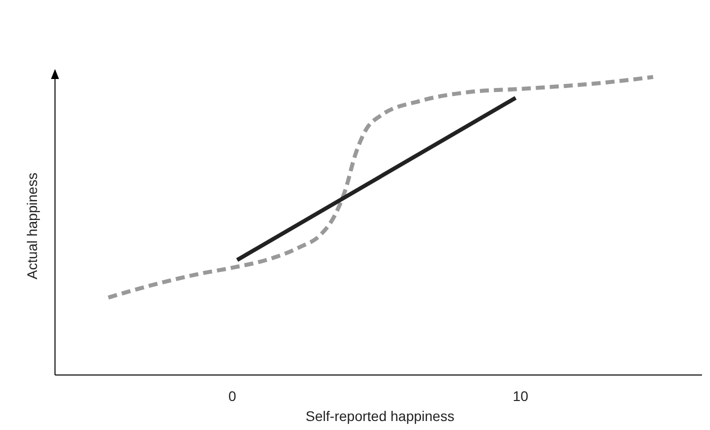 Image resolution: width=710 pixels, height=430 pixels. Describe the element at coordinates (520, 396) in the screenshot. I see `x-tick-label: 10` at that location.